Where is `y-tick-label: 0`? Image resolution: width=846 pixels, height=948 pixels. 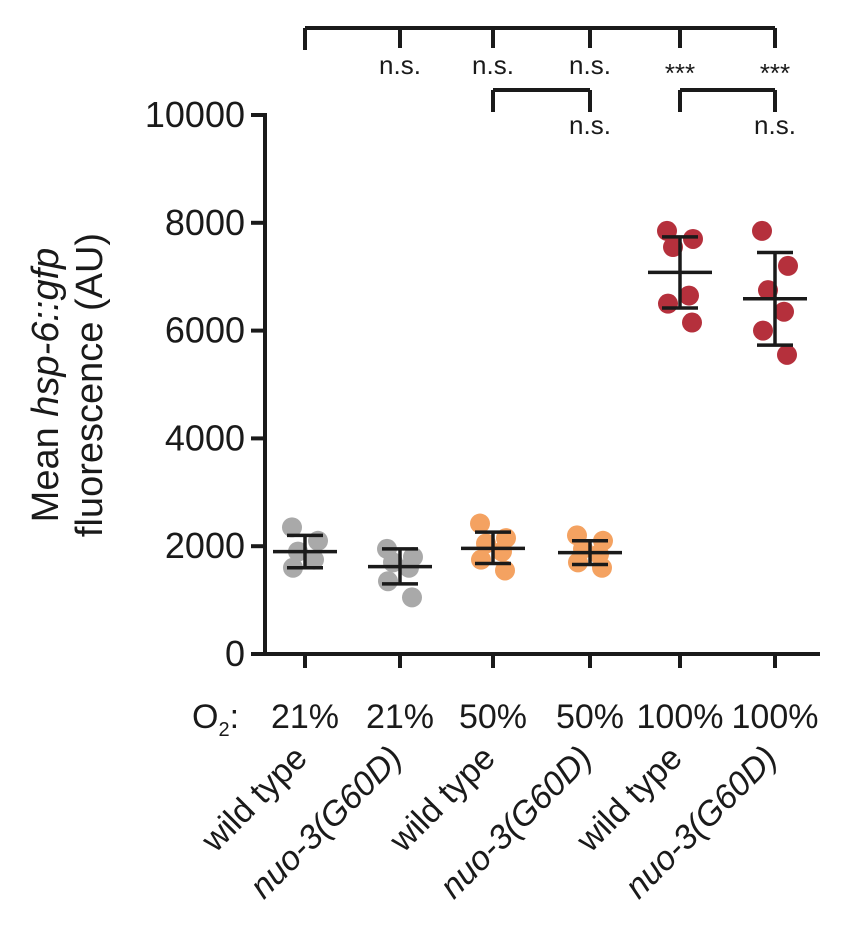
y-tick-label: 0 is located at coordinates (235, 653).